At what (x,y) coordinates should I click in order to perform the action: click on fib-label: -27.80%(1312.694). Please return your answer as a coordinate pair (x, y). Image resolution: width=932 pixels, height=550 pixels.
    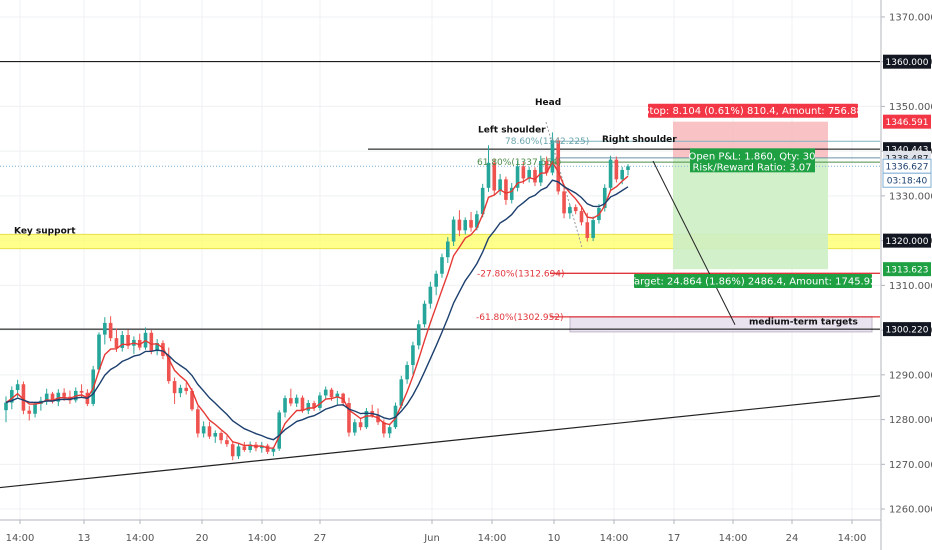
    Looking at the image, I should click on (521, 274).